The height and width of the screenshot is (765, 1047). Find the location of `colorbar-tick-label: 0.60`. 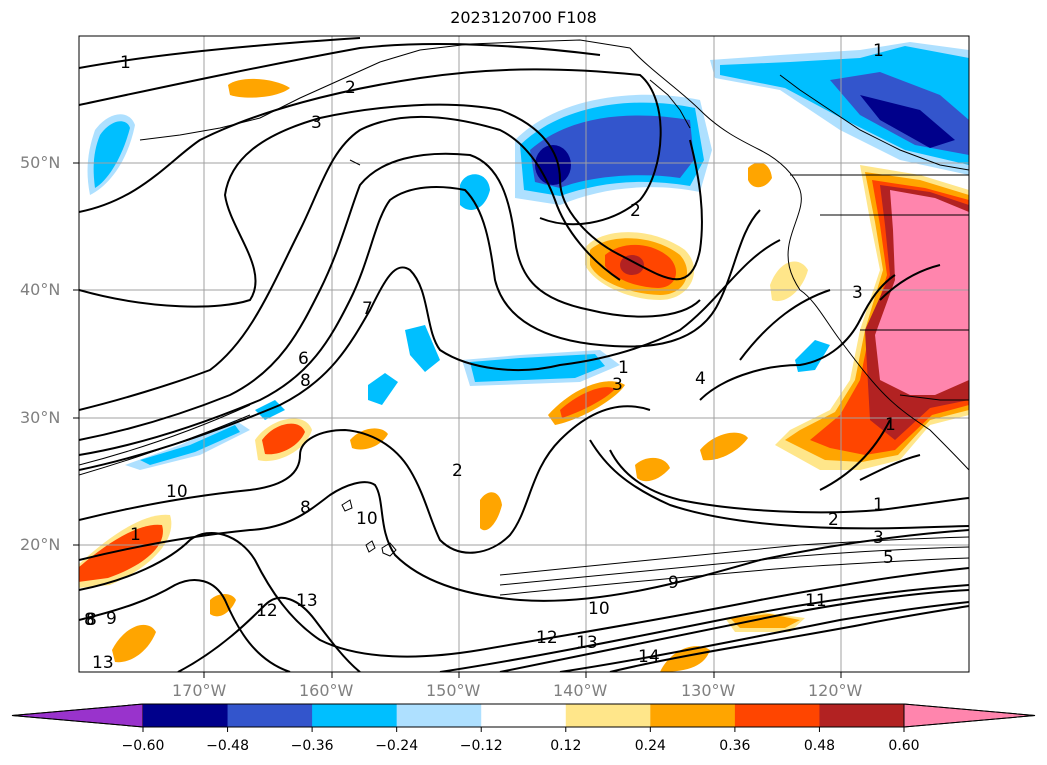

colorbar-tick-label: 0.60 is located at coordinates (903, 746).